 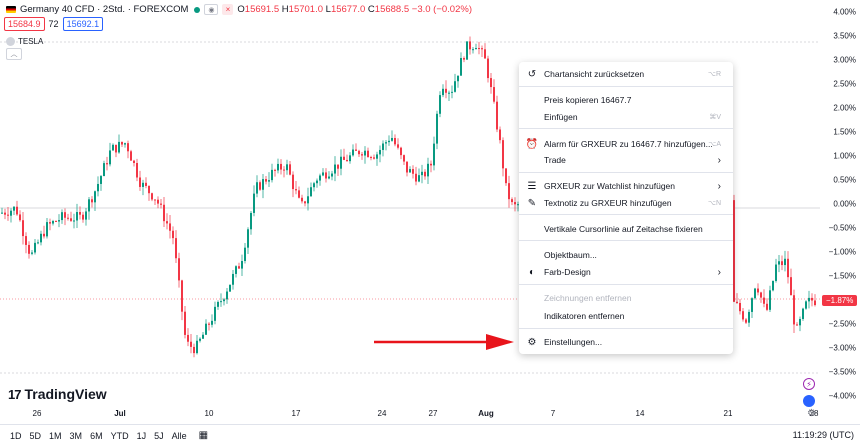 I want to click on eye-icon: ◉, so click(x=211, y=9).